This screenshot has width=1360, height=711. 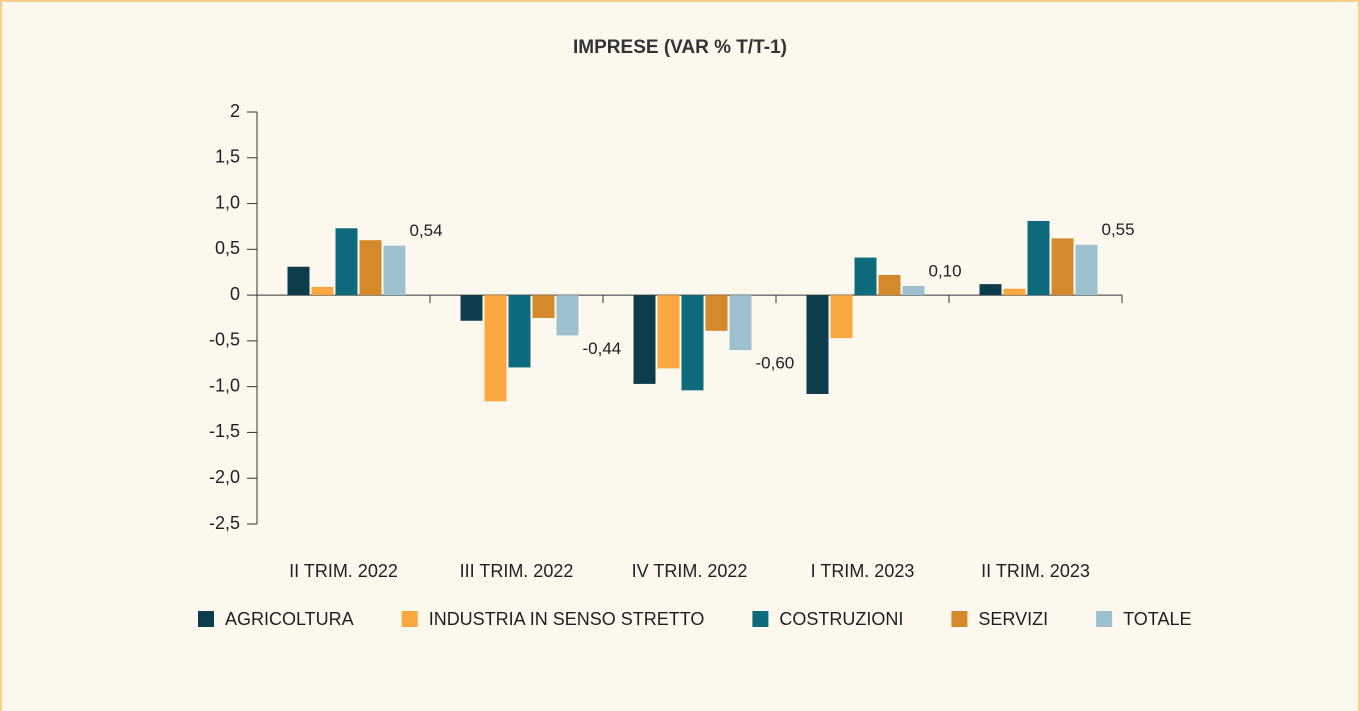 I want to click on y-tick-label: 0,5, so click(x=227, y=248).